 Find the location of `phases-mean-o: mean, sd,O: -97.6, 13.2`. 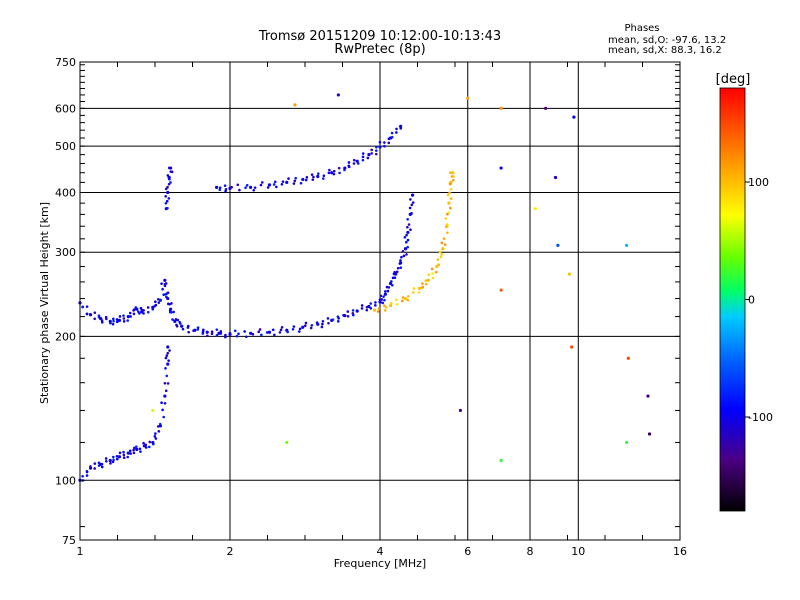

phases-mean-o: mean, sd,O: -97.6, 13.2 is located at coordinates (667, 40).